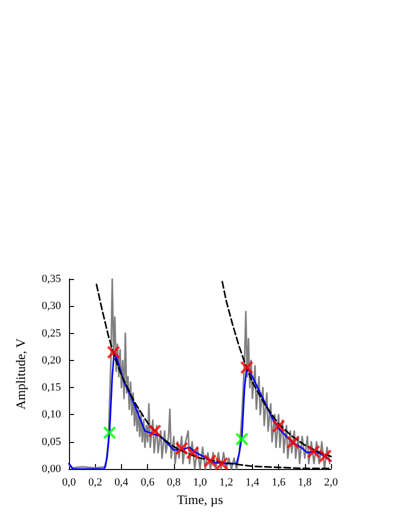  I want to click on line-series, so click(276, 369).